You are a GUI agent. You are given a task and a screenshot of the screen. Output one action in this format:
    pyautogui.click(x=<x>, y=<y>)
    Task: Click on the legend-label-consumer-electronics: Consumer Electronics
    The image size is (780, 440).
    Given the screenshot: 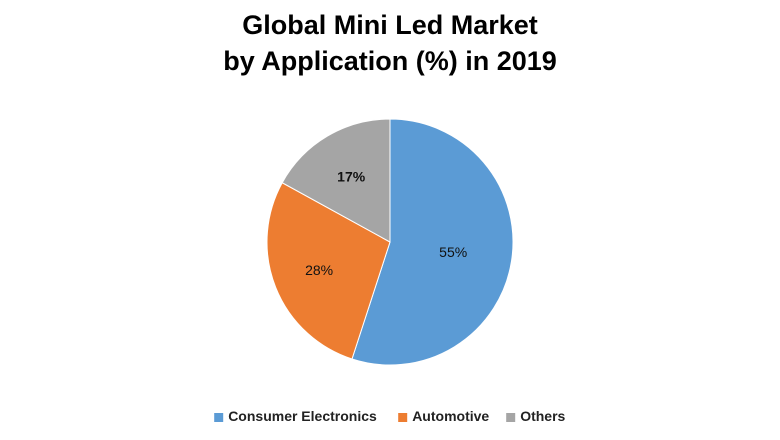 What is the action you would take?
    pyautogui.click(x=302, y=416)
    